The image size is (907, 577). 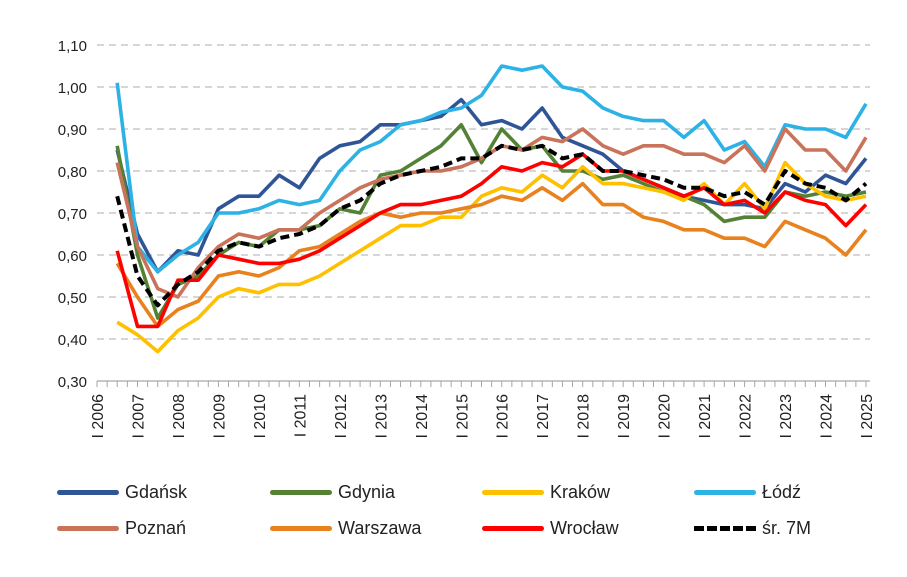 I want to click on y-tick-label: 0,40, so click(x=72, y=340).